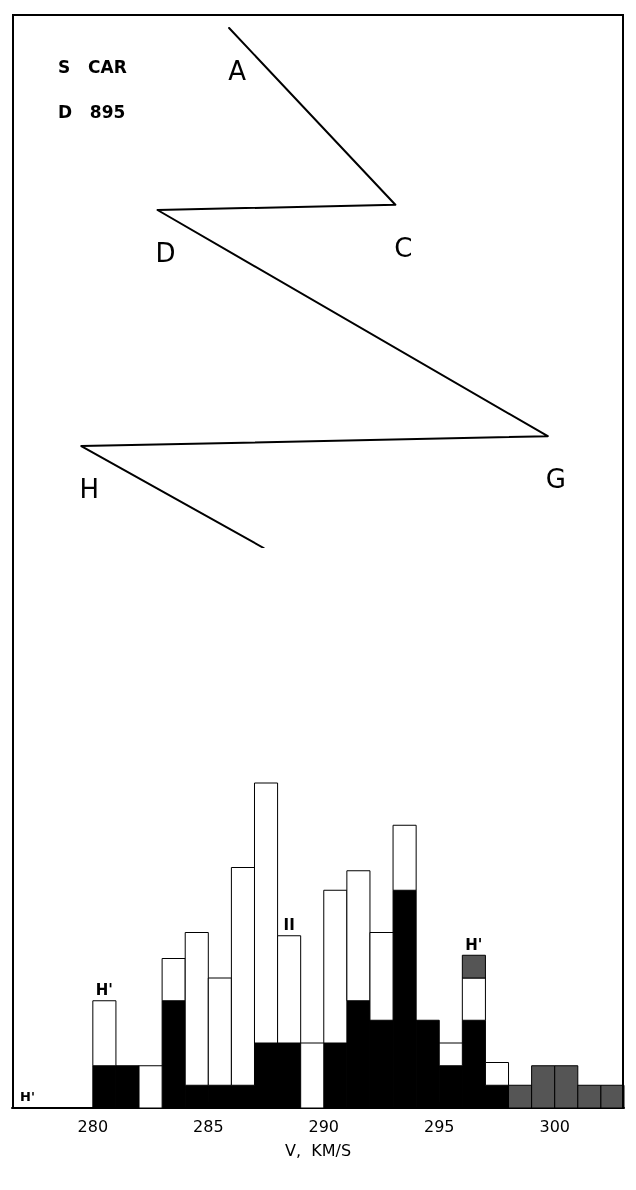 The height and width of the screenshot is (1190, 636). I want to click on x-tick-label: 290, so click(324, 1126).